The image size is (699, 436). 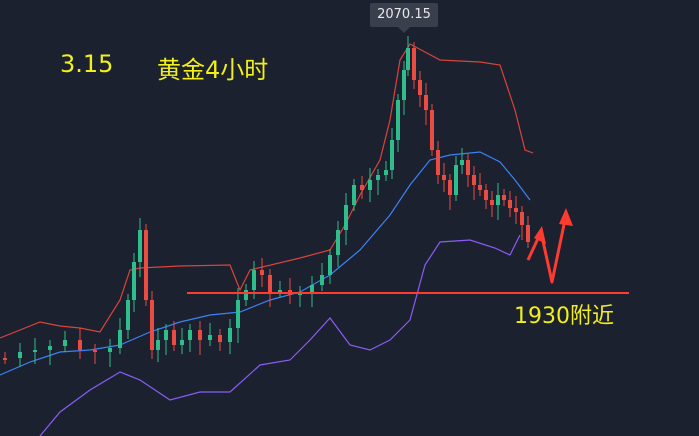 What do you see at coordinates (547, 249) in the screenshot?
I see `projection-arrow-path` at bounding box center [547, 249].